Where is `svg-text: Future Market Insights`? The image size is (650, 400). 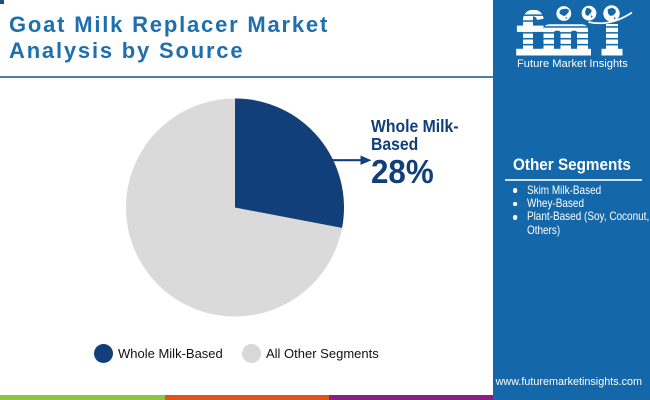 svg-text: Future Market Insights is located at coordinates (572, 64).